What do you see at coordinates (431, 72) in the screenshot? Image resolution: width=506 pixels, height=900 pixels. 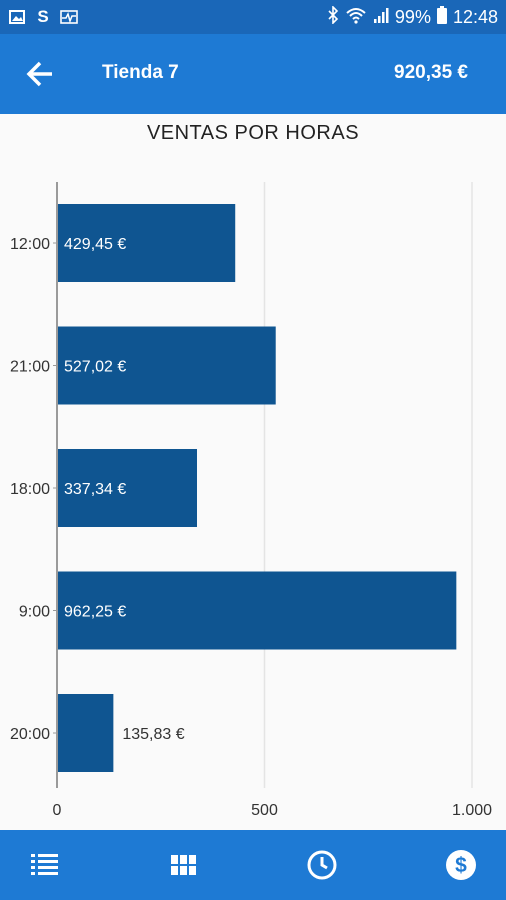 I see `total-amount: 920,35 €` at bounding box center [431, 72].